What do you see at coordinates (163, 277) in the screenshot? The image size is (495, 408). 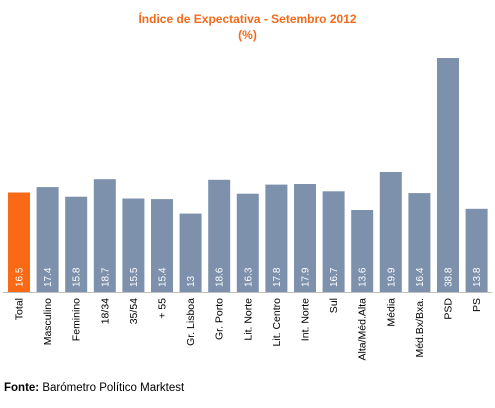 I see `value-label-5: 15.4` at bounding box center [163, 277].